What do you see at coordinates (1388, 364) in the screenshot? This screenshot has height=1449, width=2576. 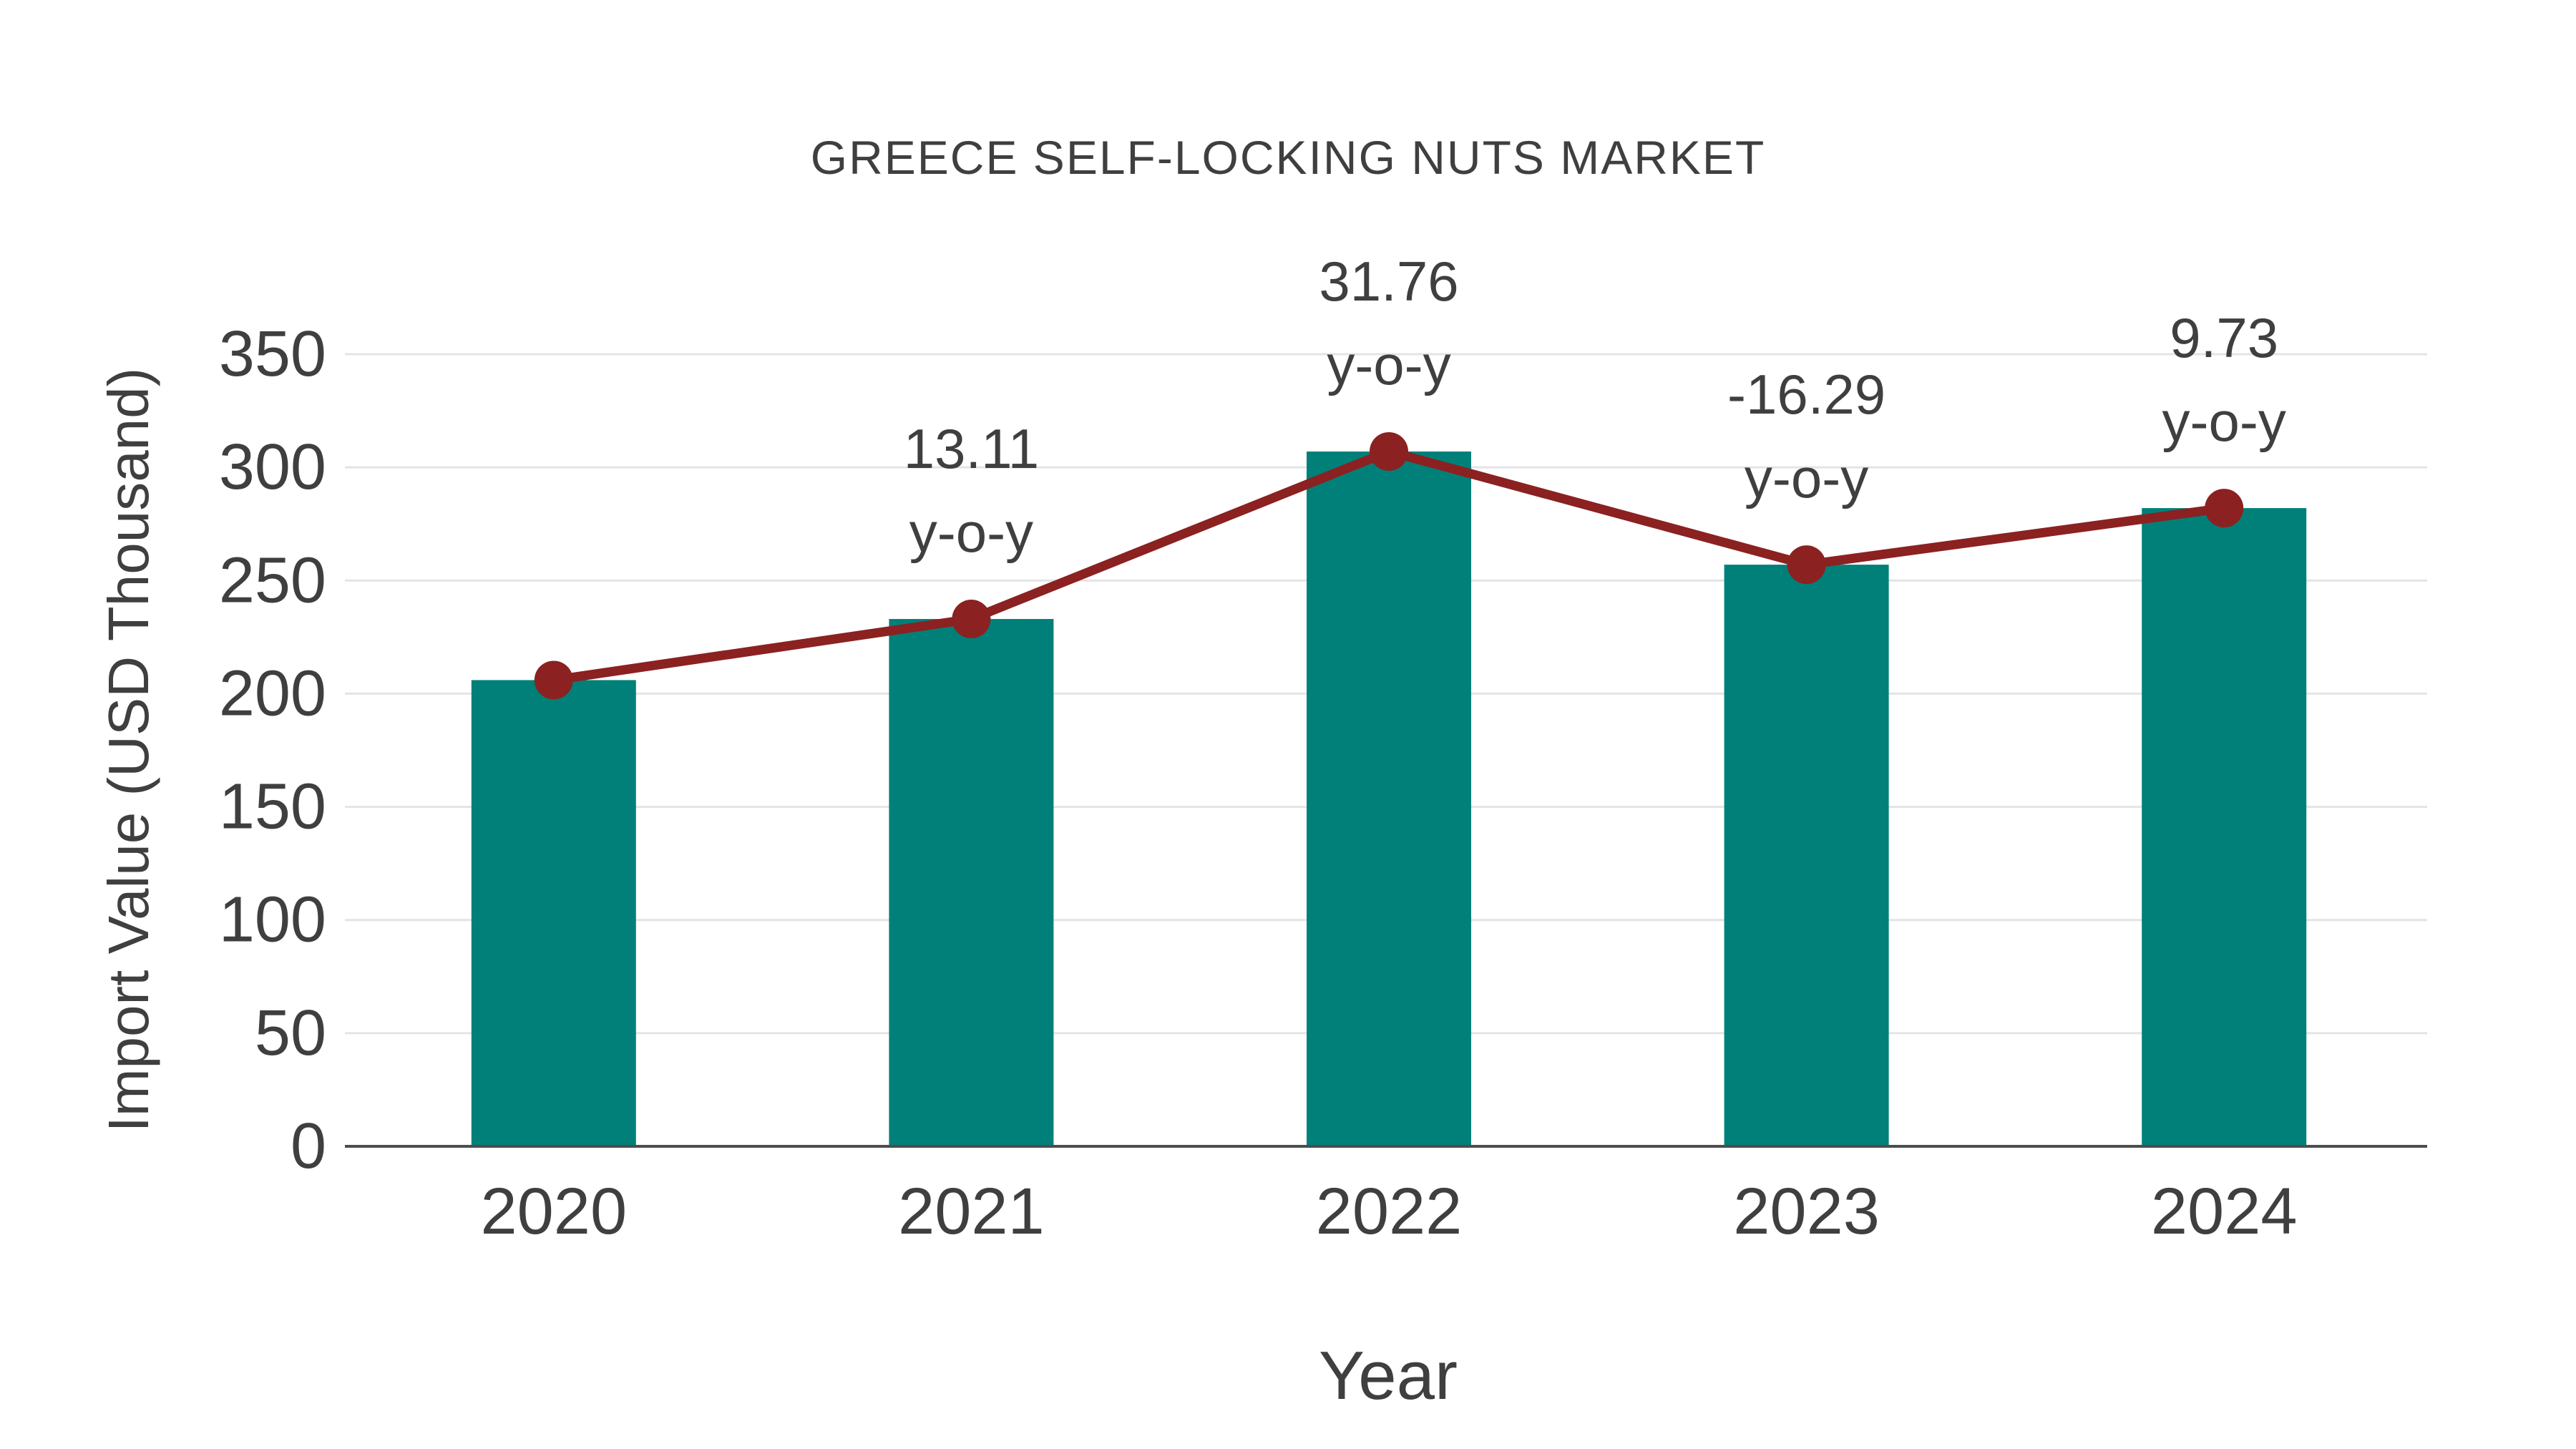 I see `yoy-suffix-2022: y-o-y` at bounding box center [1388, 364].